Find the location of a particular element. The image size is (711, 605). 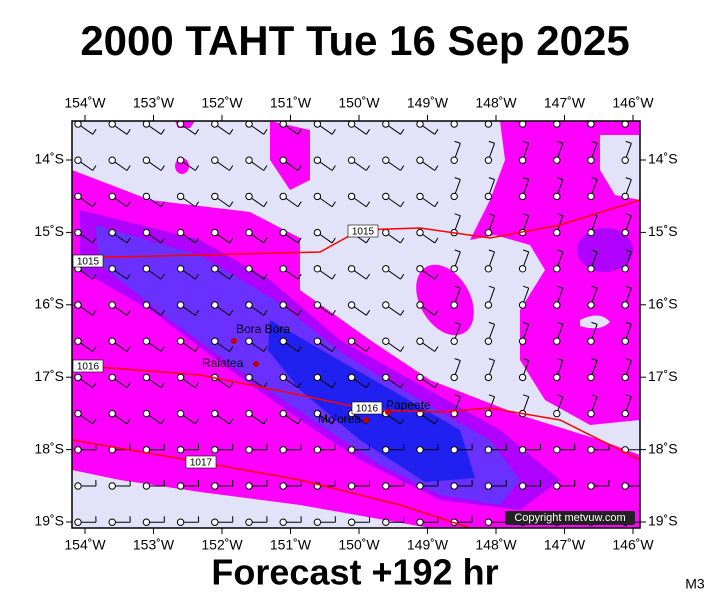

lon-label: 146˚W is located at coordinates (633, 545).